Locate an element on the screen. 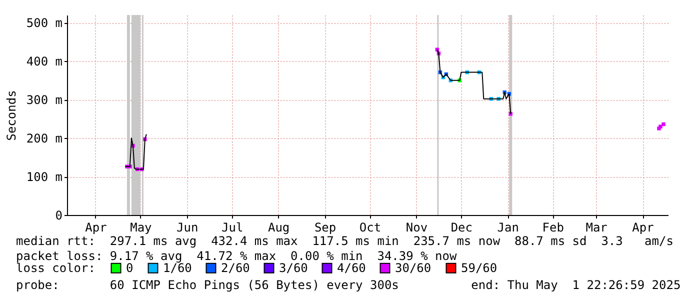 The width and height of the screenshot is (697, 297). x-tick-label: Oct is located at coordinates (370, 227).